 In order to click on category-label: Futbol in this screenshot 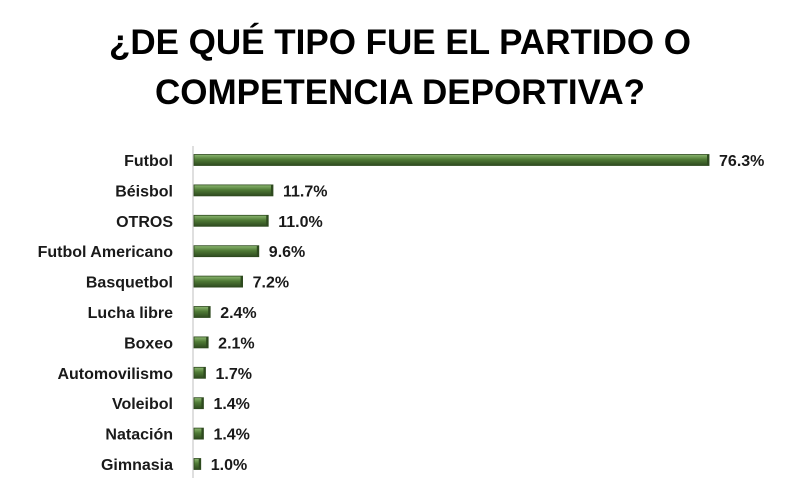, I will do `click(148, 161)`.